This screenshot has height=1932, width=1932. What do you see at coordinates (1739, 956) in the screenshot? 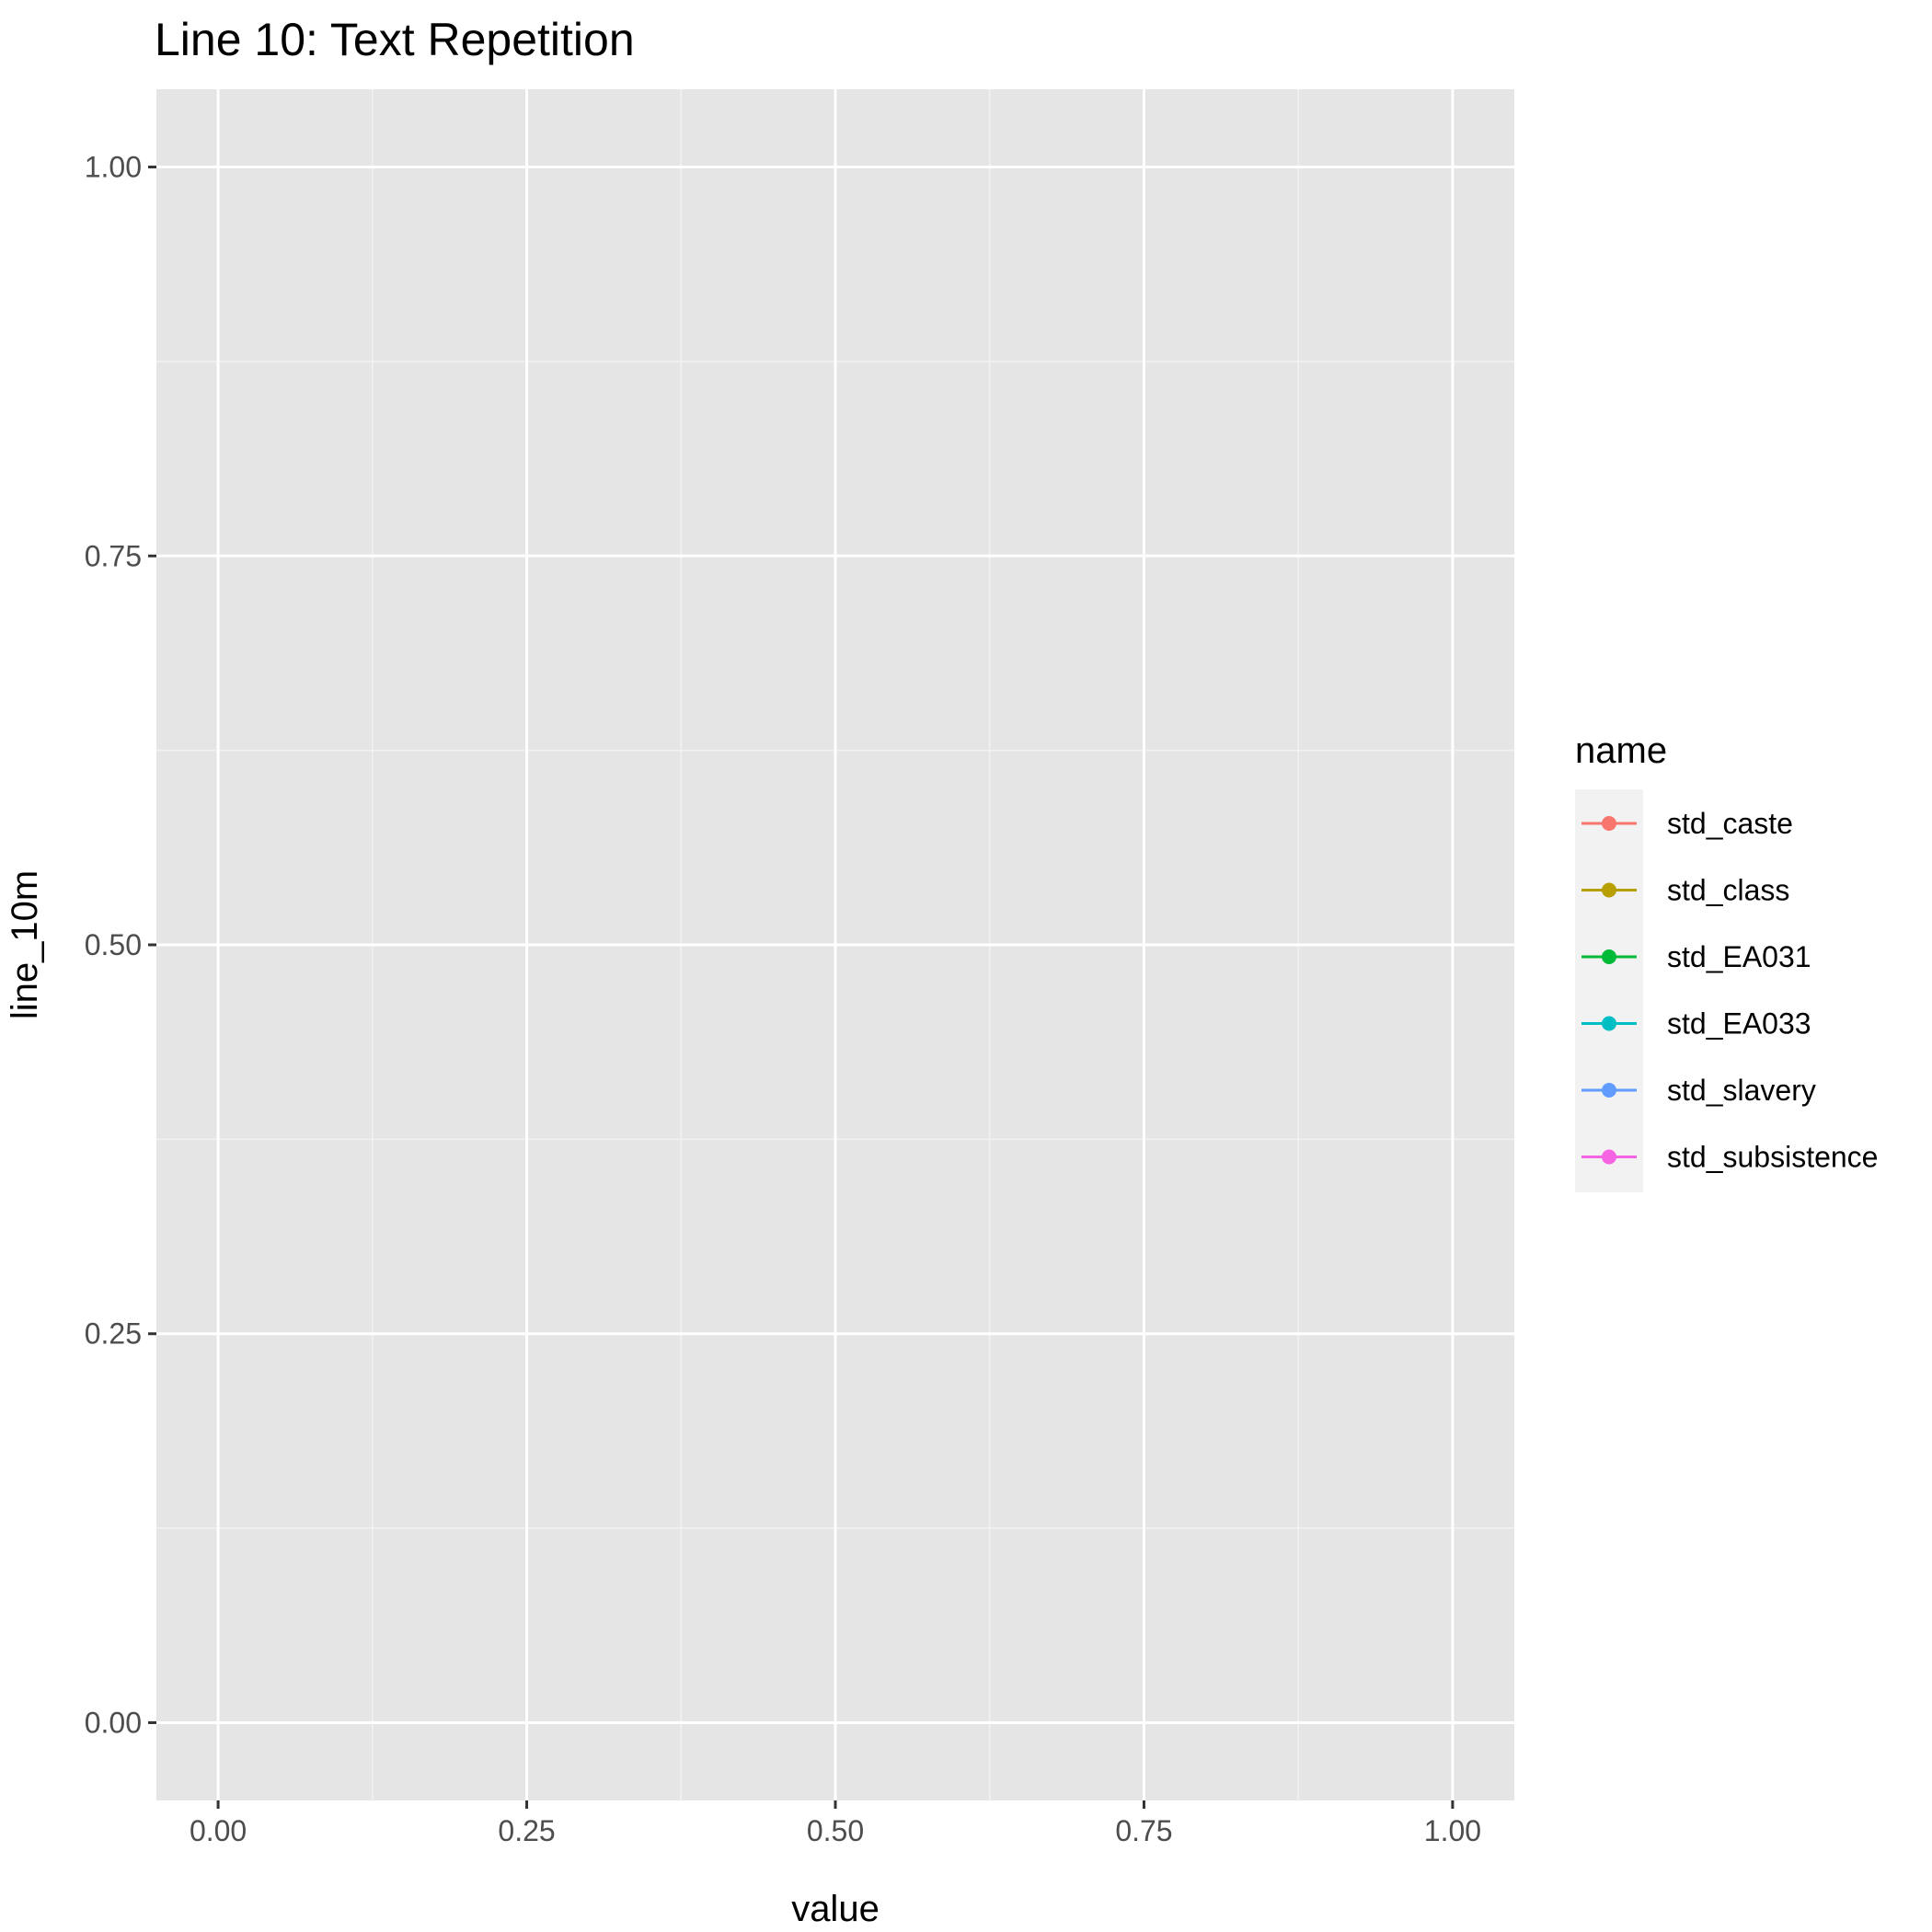
I see `legend-label: std_EA031` at bounding box center [1739, 956].